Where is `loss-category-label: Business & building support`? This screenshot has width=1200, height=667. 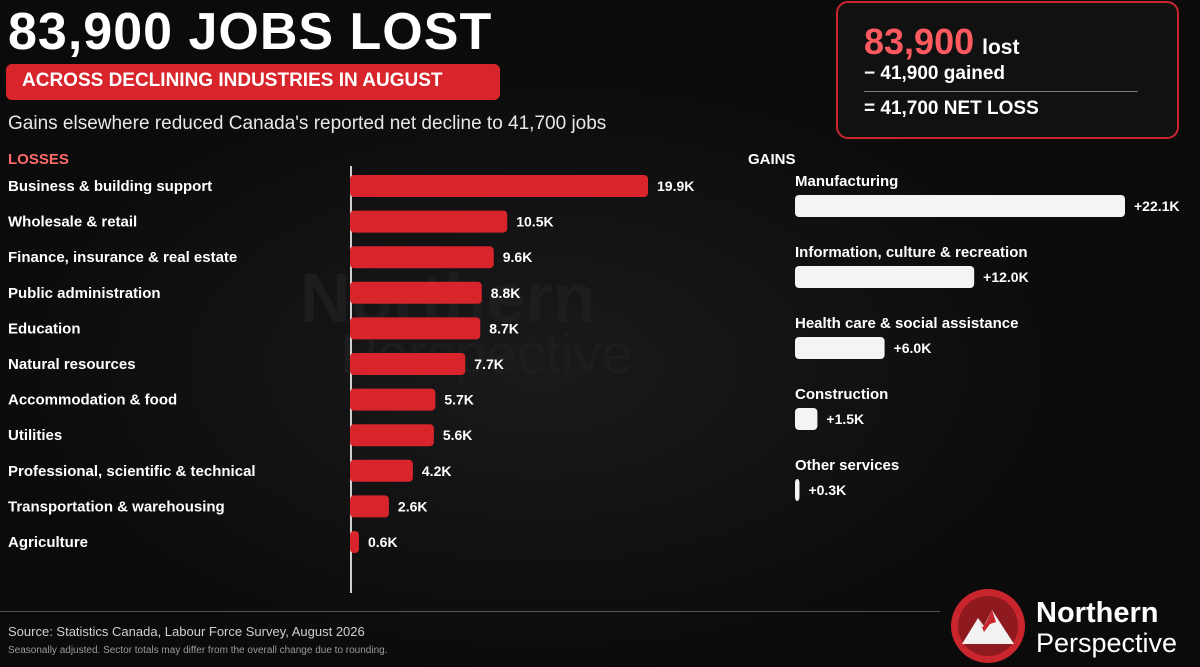
loss-category-label: Business & building support is located at coordinates (110, 186).